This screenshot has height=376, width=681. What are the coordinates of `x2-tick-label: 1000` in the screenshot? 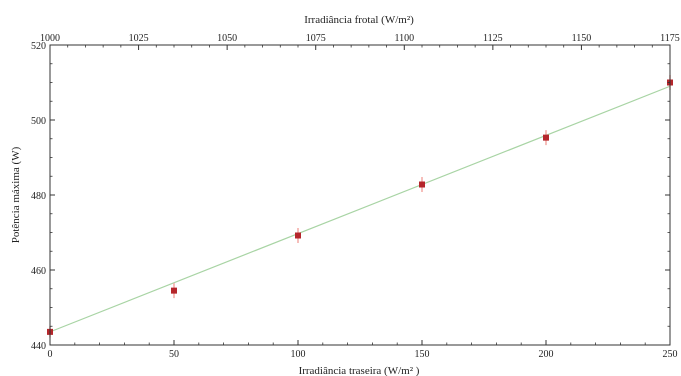 It's located at (50, 38).